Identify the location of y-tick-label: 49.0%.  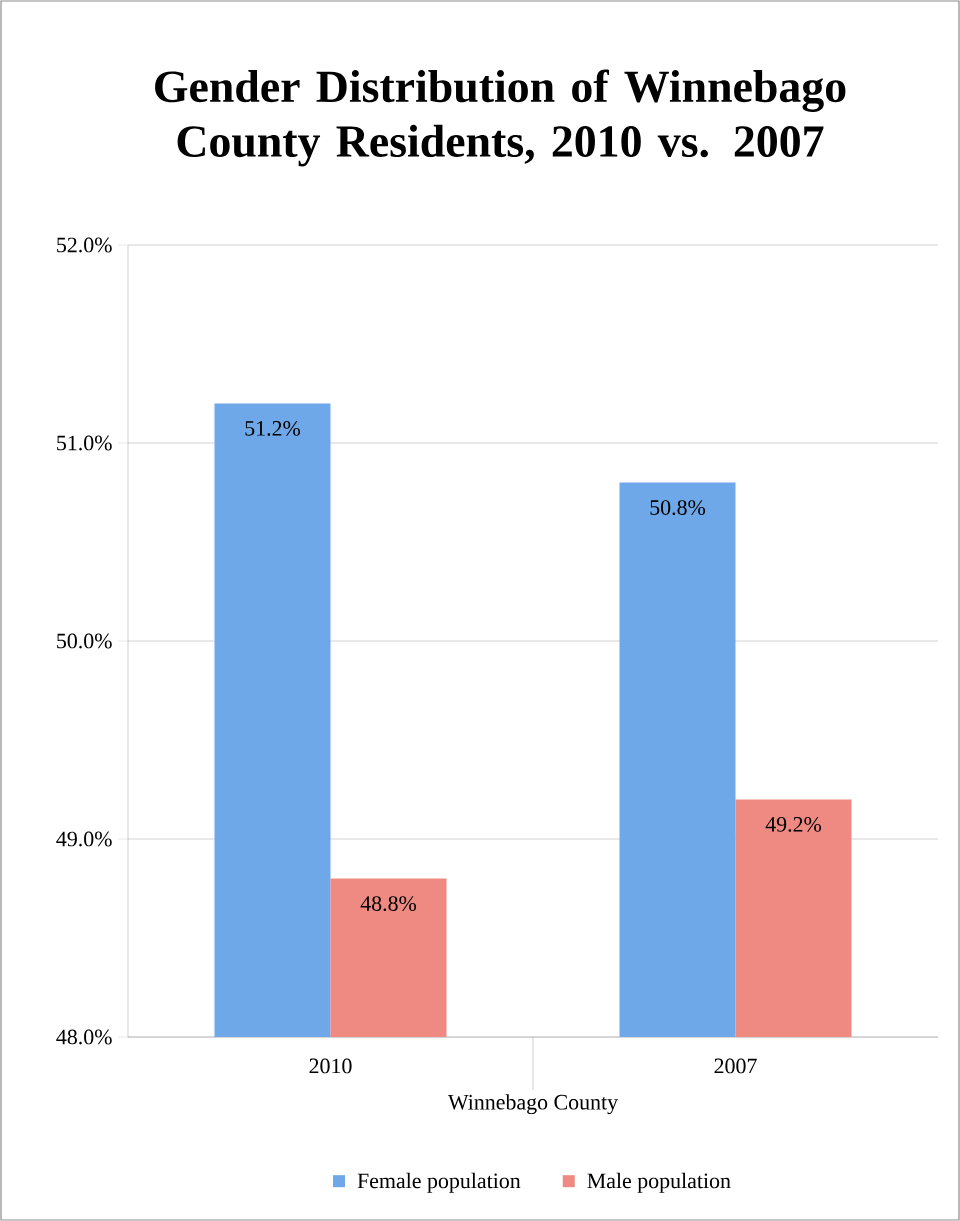
(84, 839).